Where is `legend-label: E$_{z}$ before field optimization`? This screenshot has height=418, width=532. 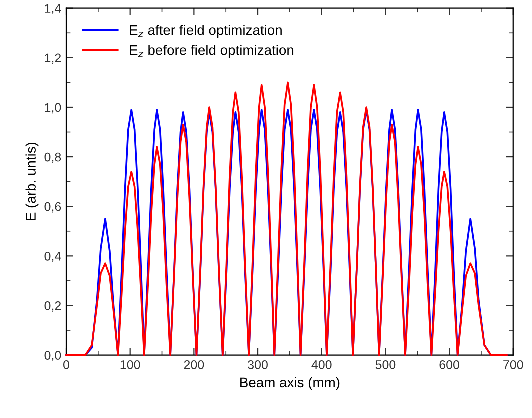 legend-label: E$_{z}$ before field optimization is located at coordinates (212, 51).